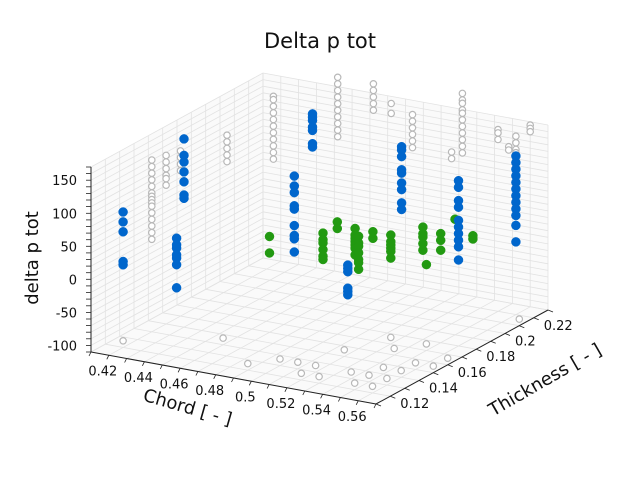 This screenshot has width=640, height=480. What do you see at coordinates (64, 214) in the screenshot?
I see `z-tick-label: 100` at bounding box center [64, 214].